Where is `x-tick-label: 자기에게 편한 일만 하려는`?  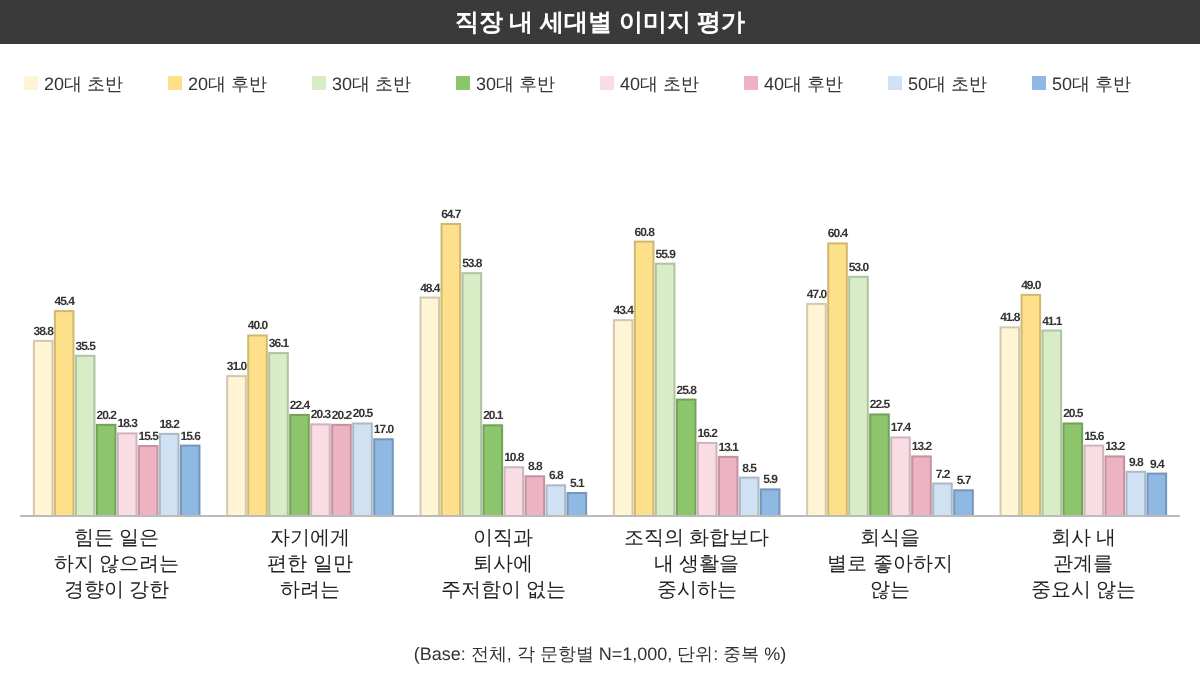
x-tick-label: 자기에게 편한 일만 하려는 is located at coordinates (310, 565).